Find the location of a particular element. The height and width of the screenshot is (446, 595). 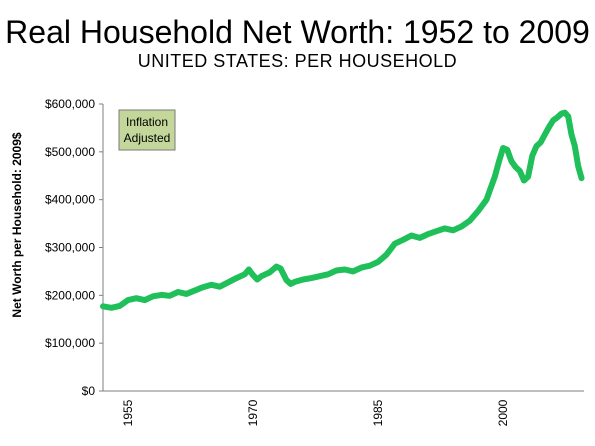

y-tick-label: $400,000 is located at coordinates (70, 200).